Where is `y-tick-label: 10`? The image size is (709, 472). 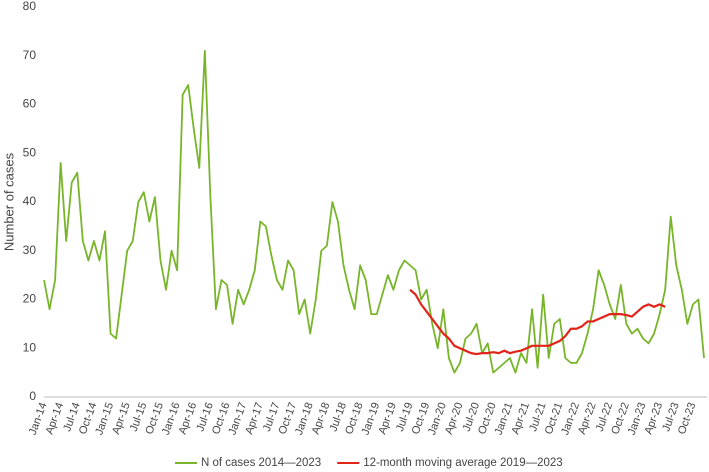
y-tick-label: 10 is located at coordinates (30, 347).